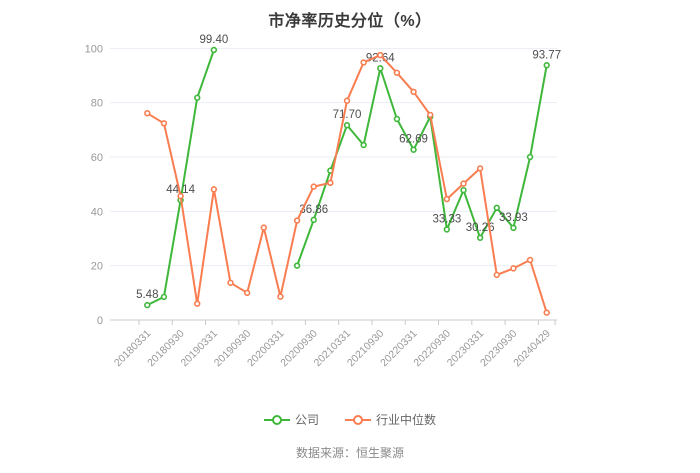  Describe the element at coordinates (406, 420) in the screenshot. I see `legend-label-industry-median: 行业中位数` at that location.